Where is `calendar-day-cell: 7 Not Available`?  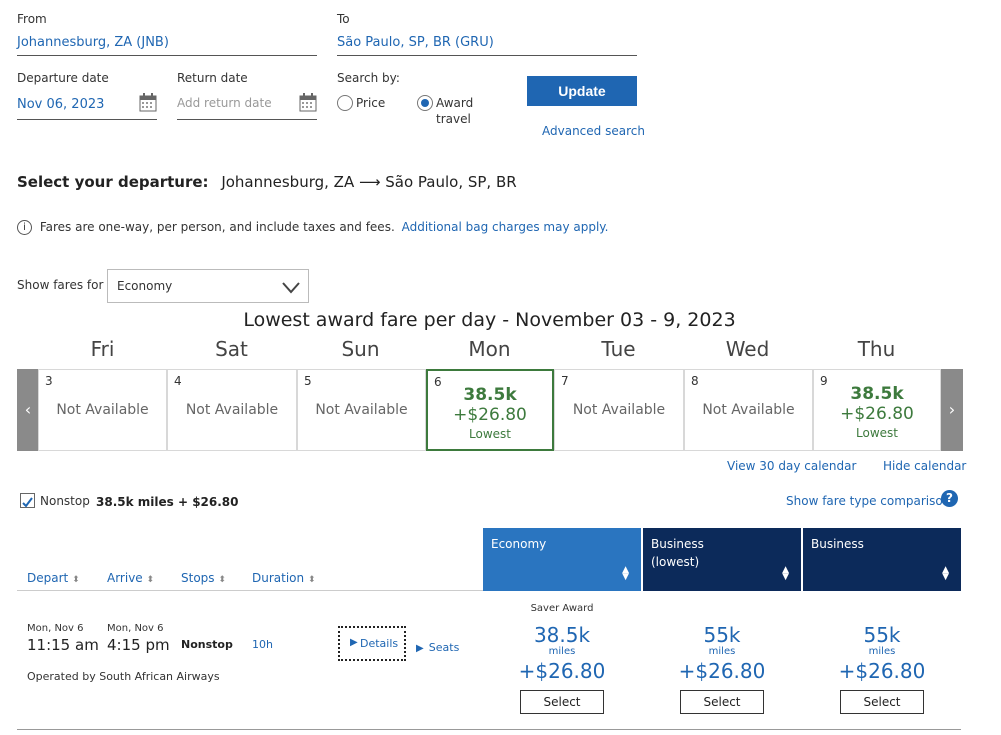
calendar-day-cell: 7 Not Available is located at coordinates (619, 410).